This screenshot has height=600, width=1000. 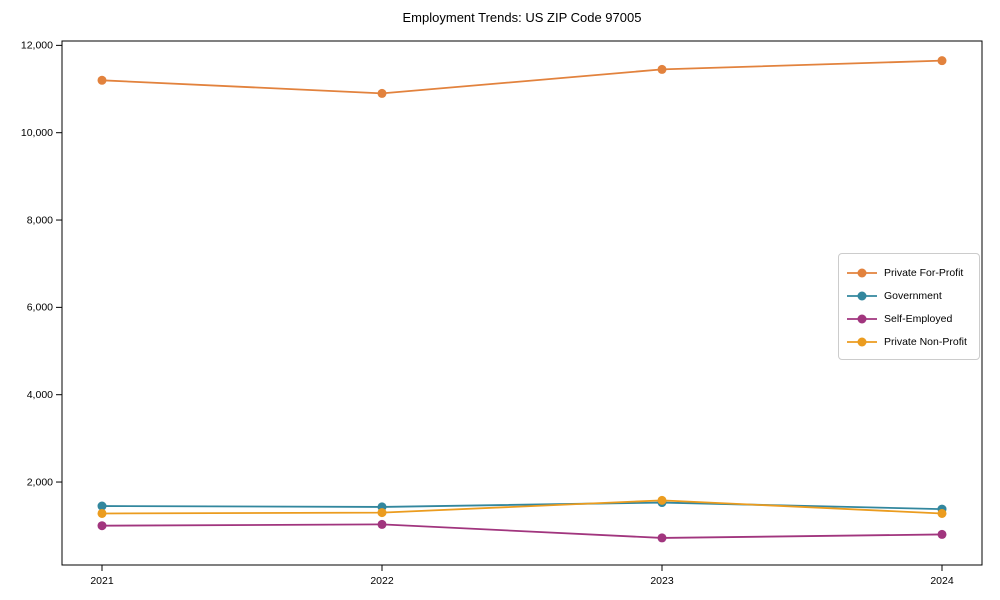 What do you see at coordinates (40, 308) in the screenshot?
I see `y-tick-label: 6,000` at bounding box center [40, 308].